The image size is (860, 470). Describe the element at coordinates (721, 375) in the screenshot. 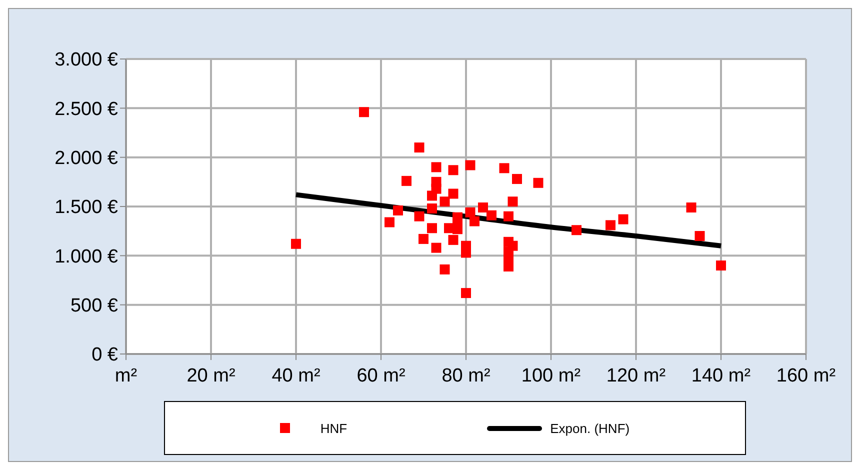

I see `x-tick-label: 140 m²` at that location.